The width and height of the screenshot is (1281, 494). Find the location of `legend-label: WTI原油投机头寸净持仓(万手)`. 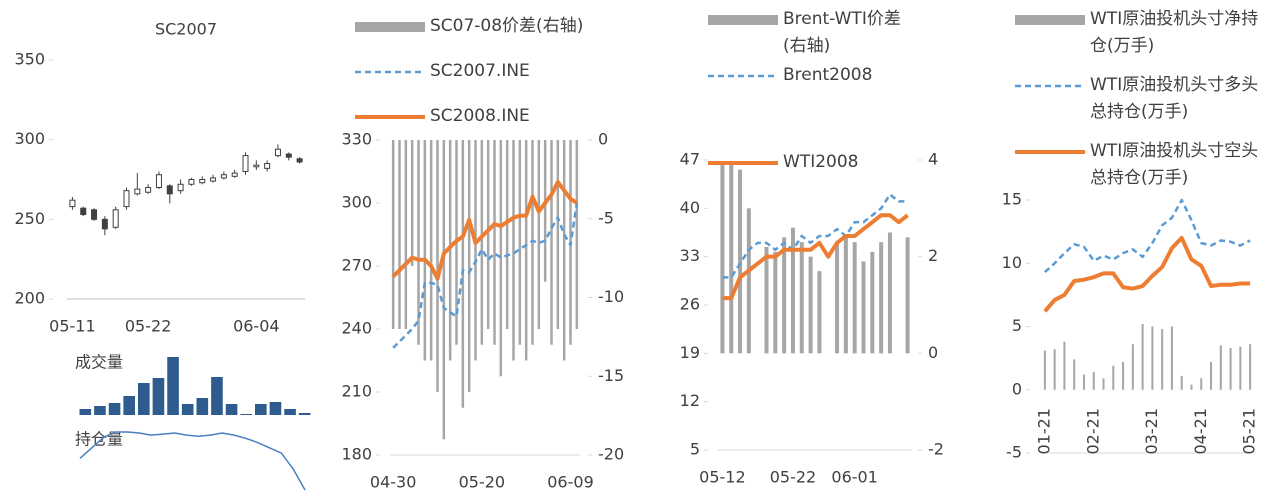

legend-label: WTI原油投机头寸净持仓(万手) is located at coordinates (1174, 32).